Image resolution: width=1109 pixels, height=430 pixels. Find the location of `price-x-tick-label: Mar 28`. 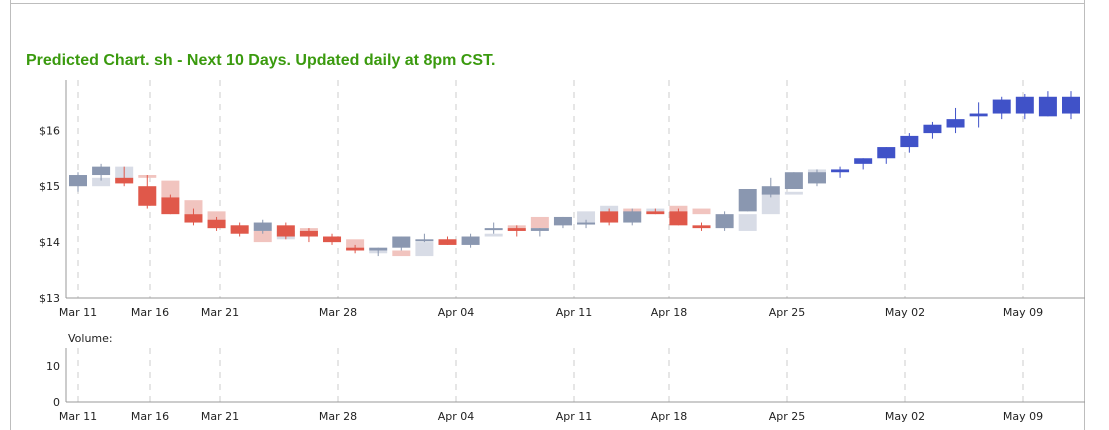

price-x-tick-label: Mar 28 is located at coordinates (338, 312).